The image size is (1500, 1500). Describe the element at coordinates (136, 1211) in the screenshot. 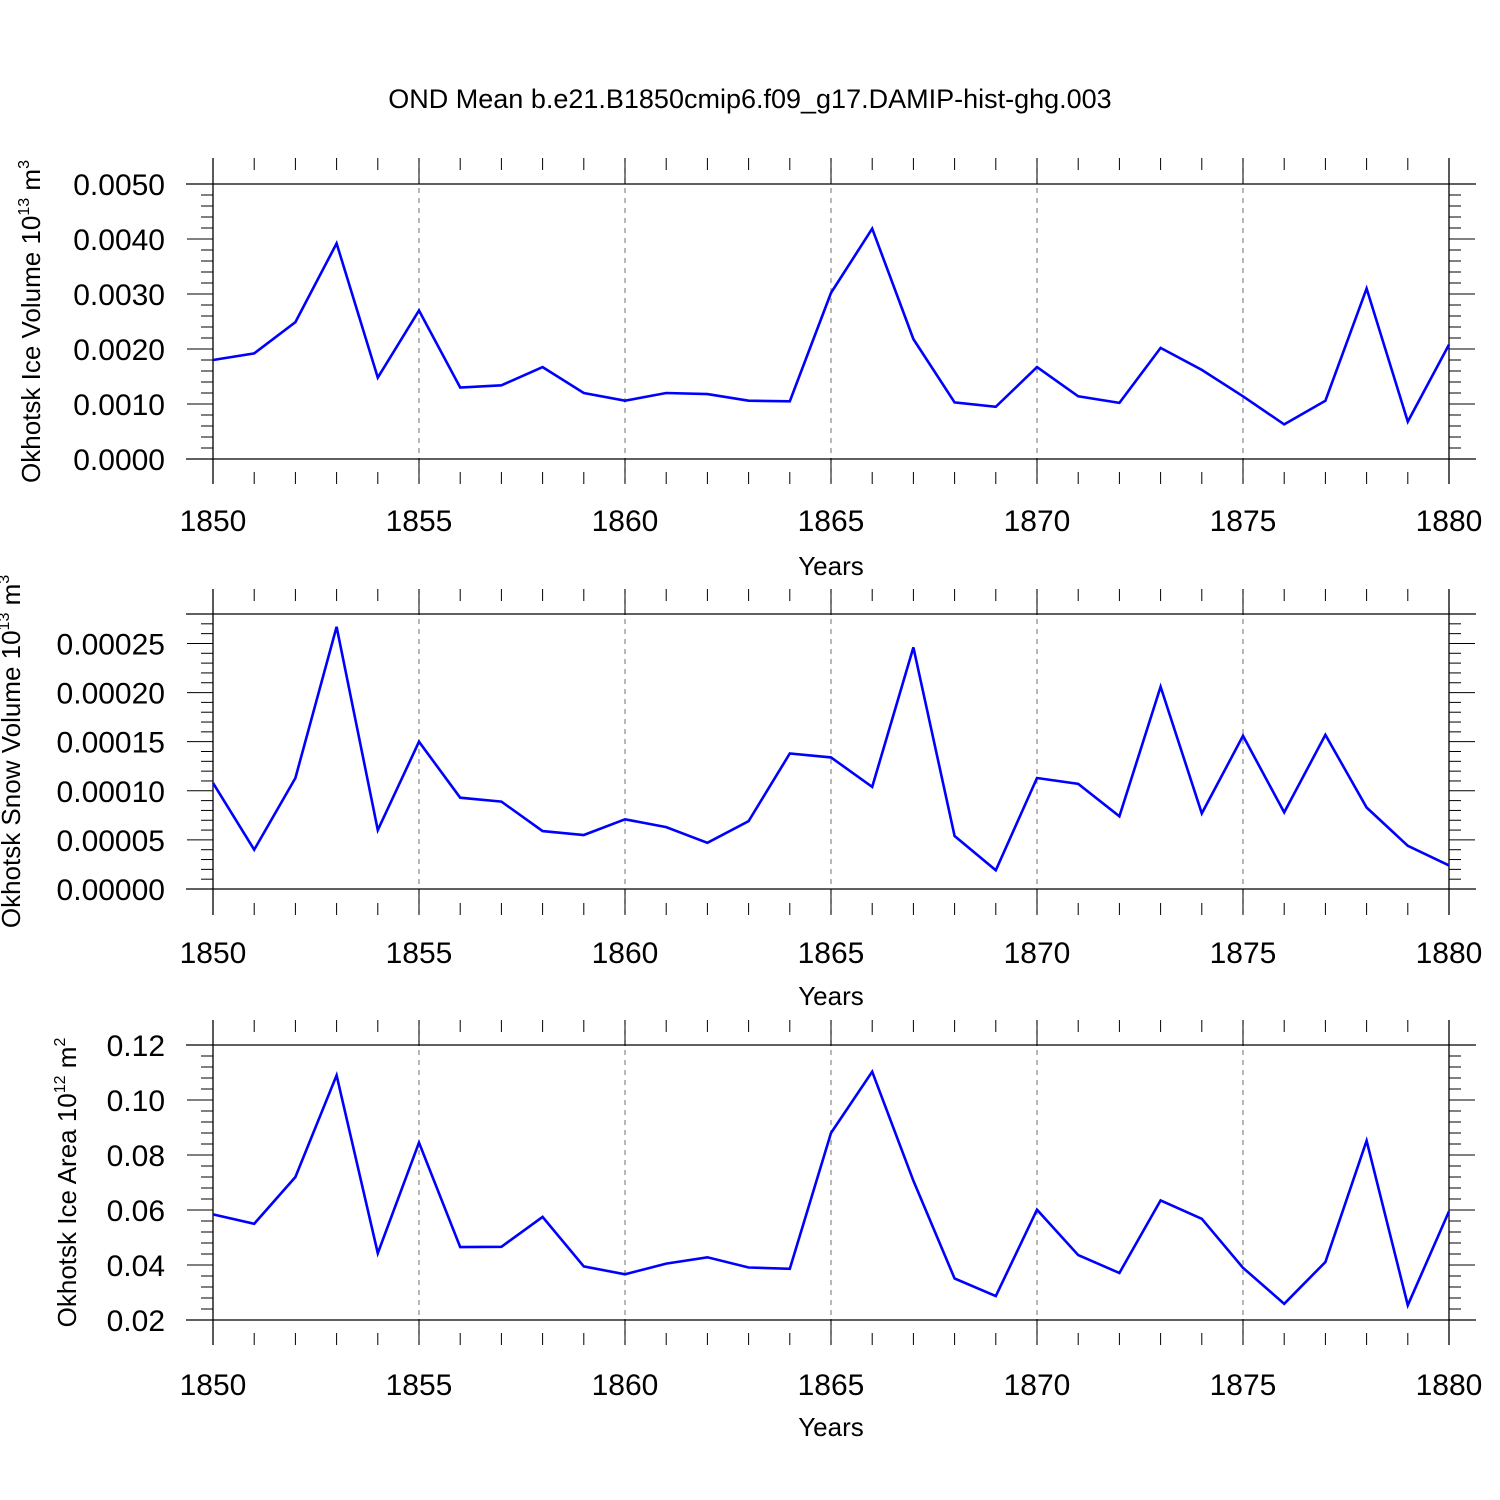

I see `y-tick-label: 0.06` at that location.